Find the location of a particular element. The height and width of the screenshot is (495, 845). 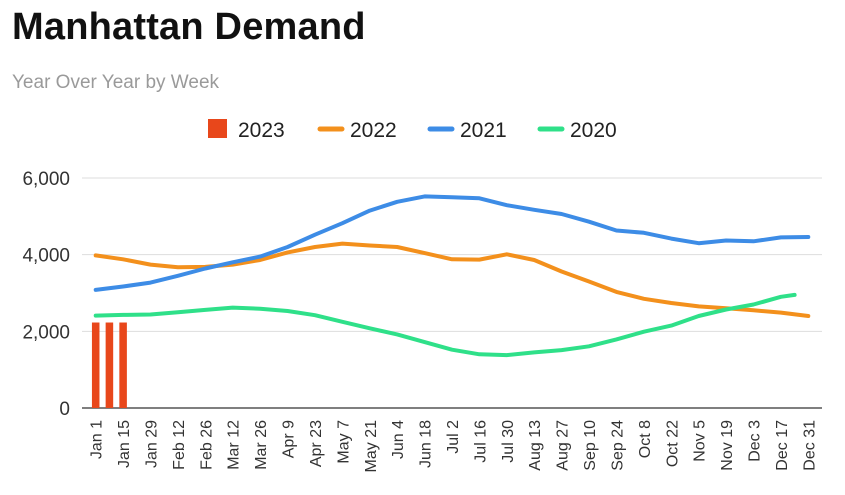

x-tick-label: Jul 30 is located at coordinates (508, 441).